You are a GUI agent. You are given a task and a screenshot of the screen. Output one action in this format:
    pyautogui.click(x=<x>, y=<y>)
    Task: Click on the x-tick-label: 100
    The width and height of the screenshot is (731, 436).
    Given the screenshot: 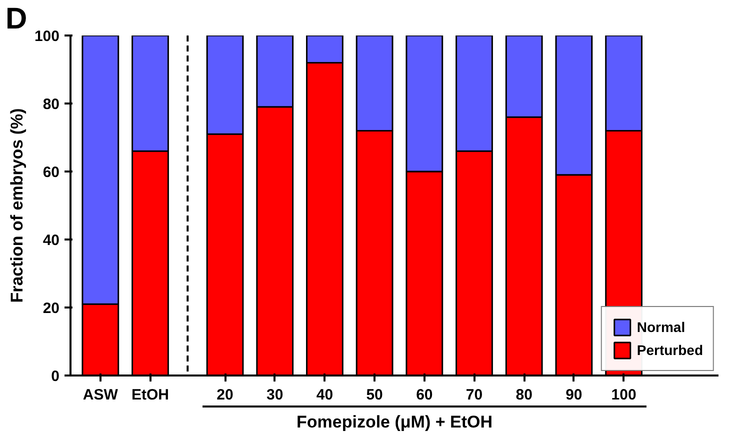 What is the action you would take?
    pyautogui.click(x=623, y=395)
    